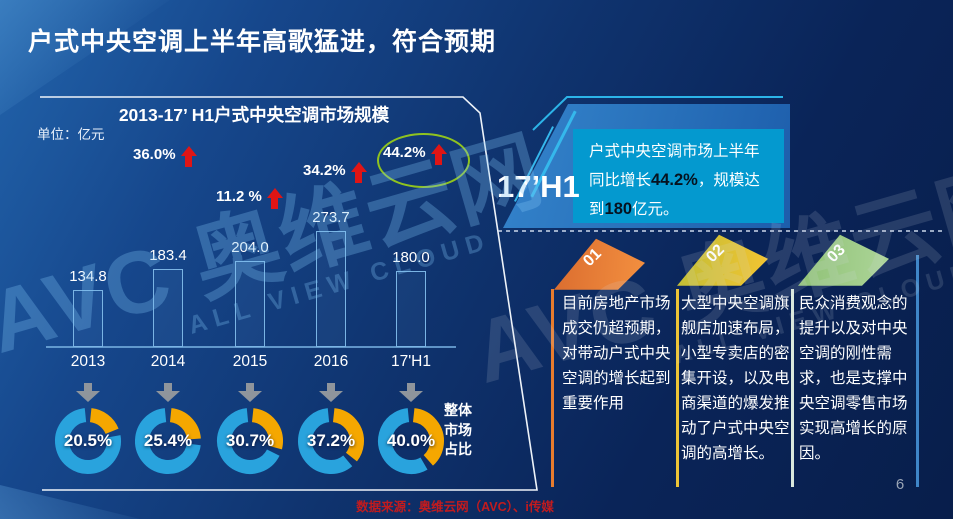  What do you see at coordinates (538, 186) in the screenshot?
I see `period-label: 17’H1` at bounding box center [538, 186].